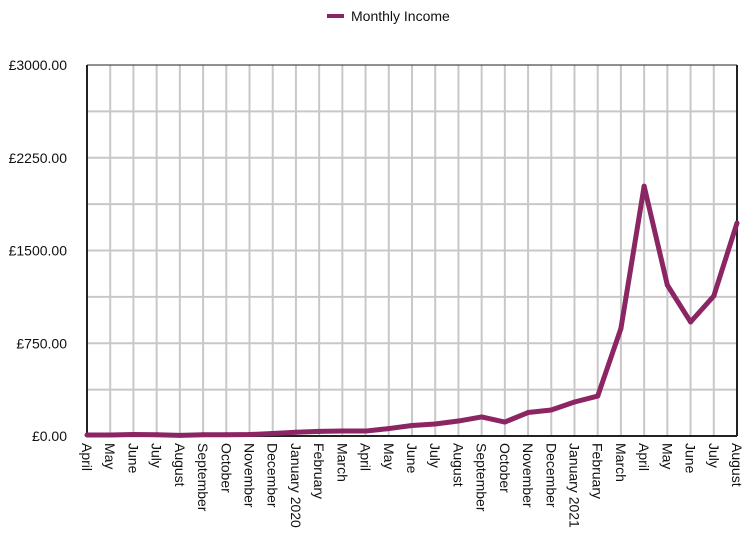 The image size is (756, 554). Describe the element at coordinates (49, 436) in the screenshot. I see `y-tick-label: £0.00` at that location.